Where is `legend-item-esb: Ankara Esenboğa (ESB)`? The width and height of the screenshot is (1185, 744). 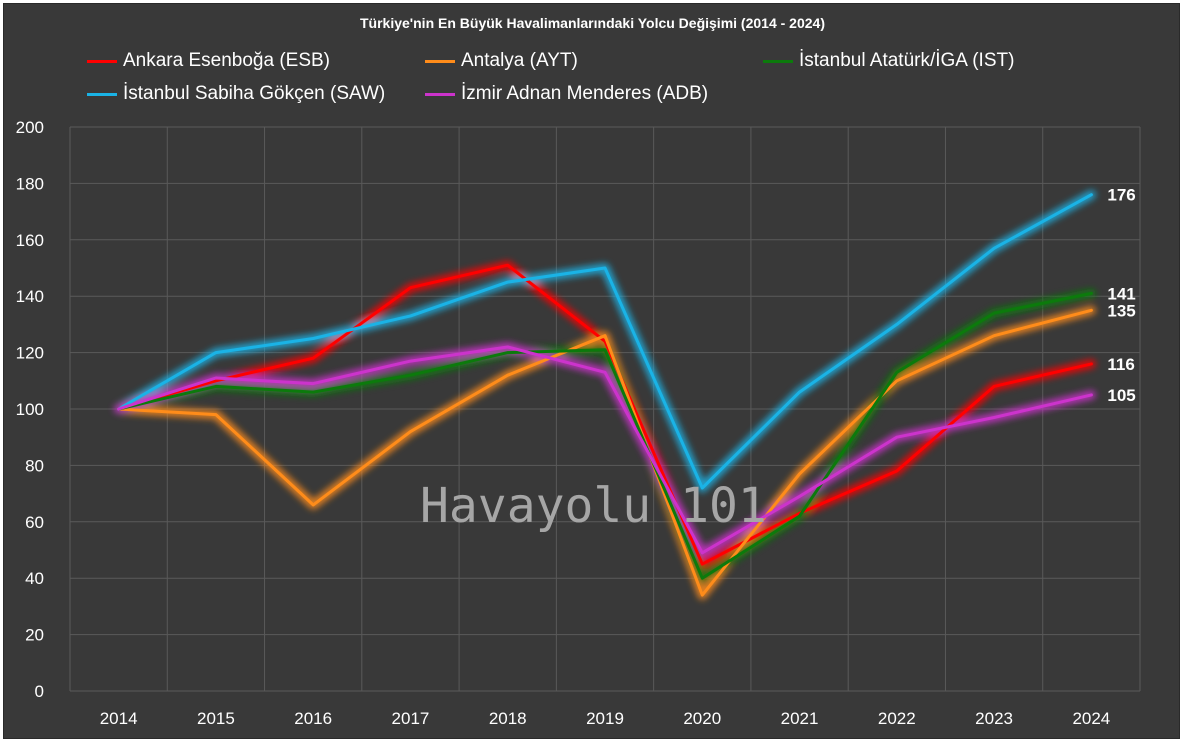 legend-item-esb: Ankara Esenboğa (ESB) is located at coordinates (208, 61).